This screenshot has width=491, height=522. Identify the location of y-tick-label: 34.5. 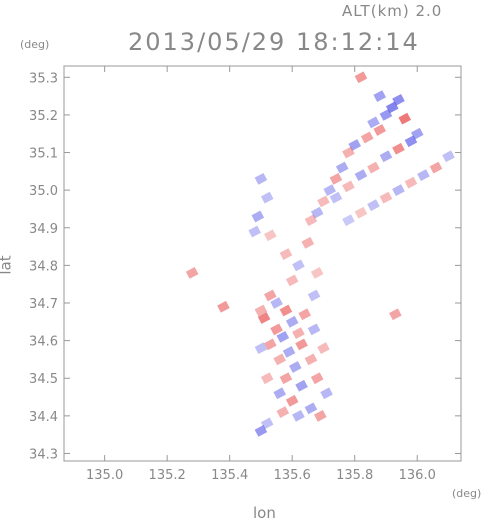
(43, 379).